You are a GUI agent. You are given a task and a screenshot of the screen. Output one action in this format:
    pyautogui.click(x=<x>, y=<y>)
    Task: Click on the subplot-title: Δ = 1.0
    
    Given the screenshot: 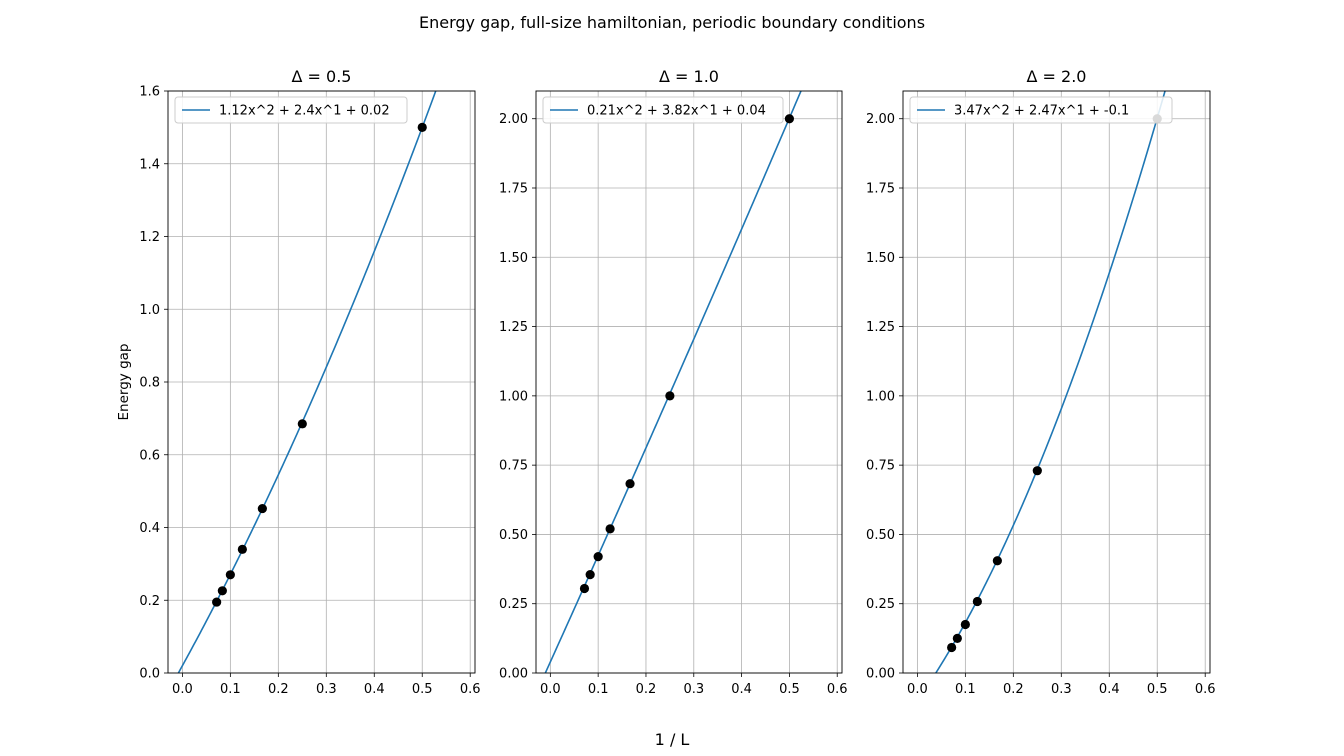 What is the action you would take?
    pyautogui.click(x=689, y=76)
    